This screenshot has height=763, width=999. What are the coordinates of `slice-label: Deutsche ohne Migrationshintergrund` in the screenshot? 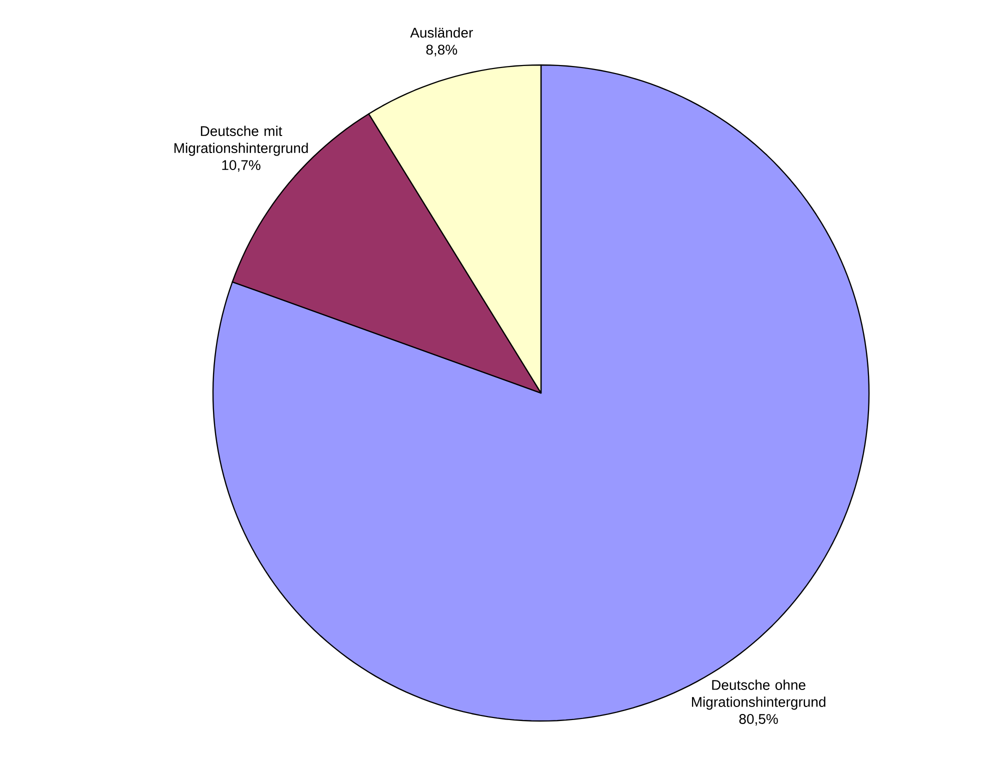 It's located at (759, 695).